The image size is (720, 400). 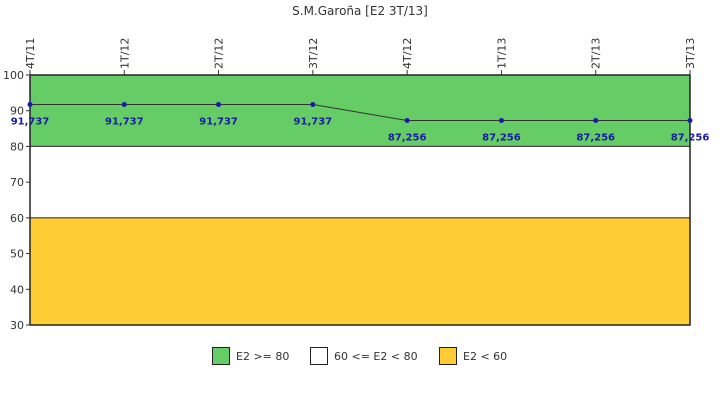 I want to click on legend-label: E2 < 60, so click(x=485, y=356).